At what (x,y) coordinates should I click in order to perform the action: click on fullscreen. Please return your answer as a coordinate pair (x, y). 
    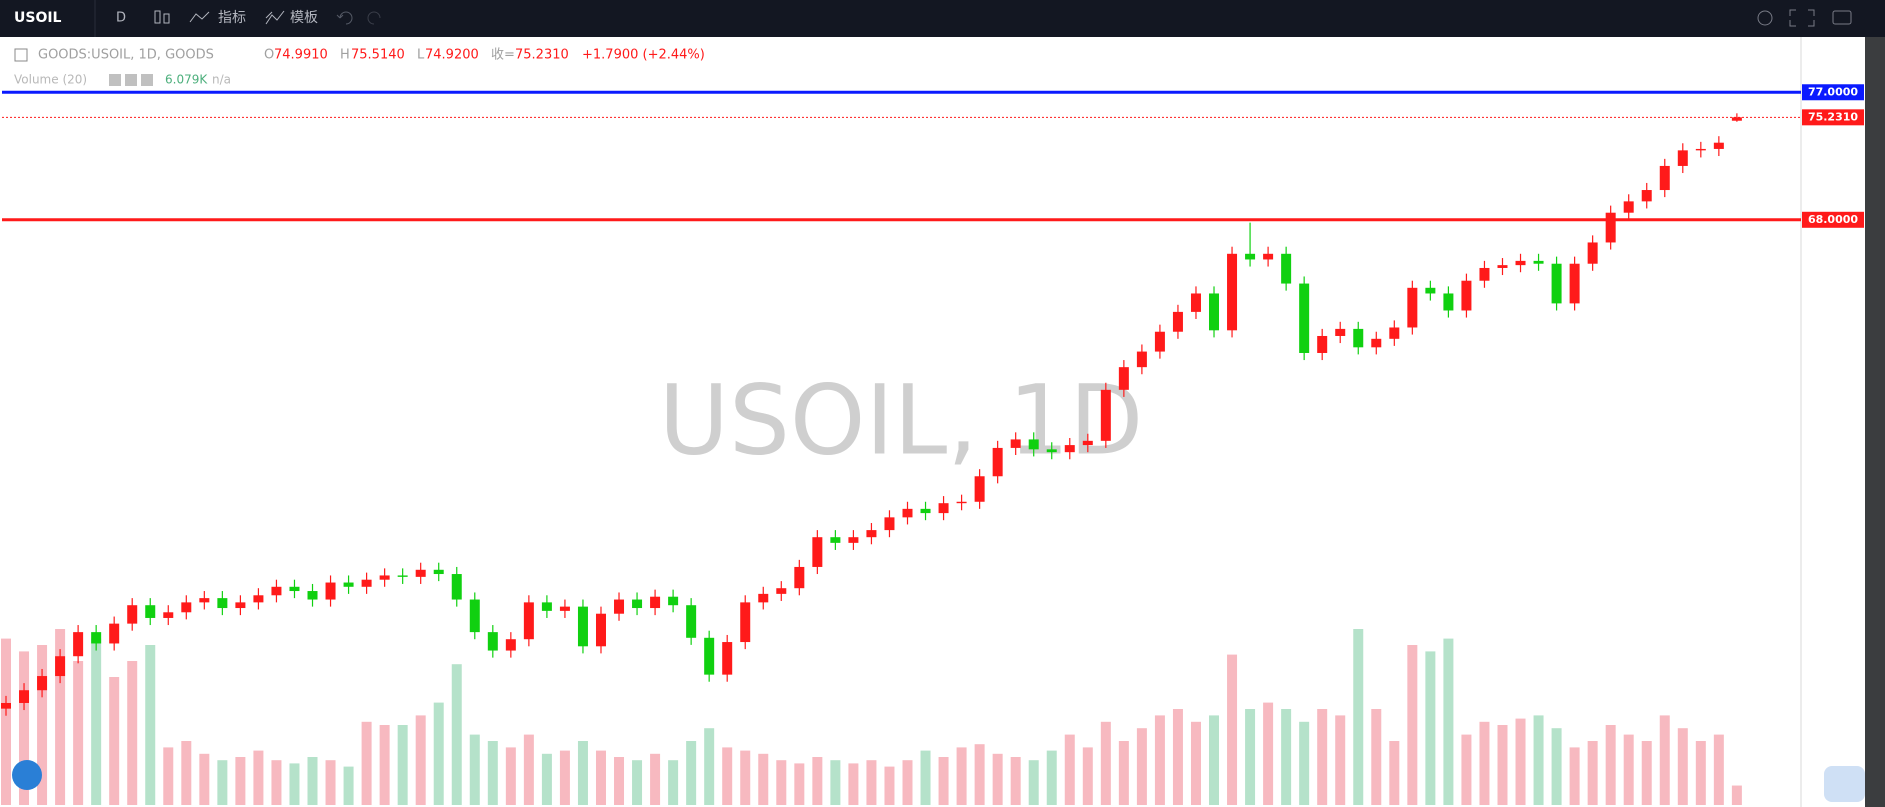
    Looking at the image, I should click on (1802, 18).